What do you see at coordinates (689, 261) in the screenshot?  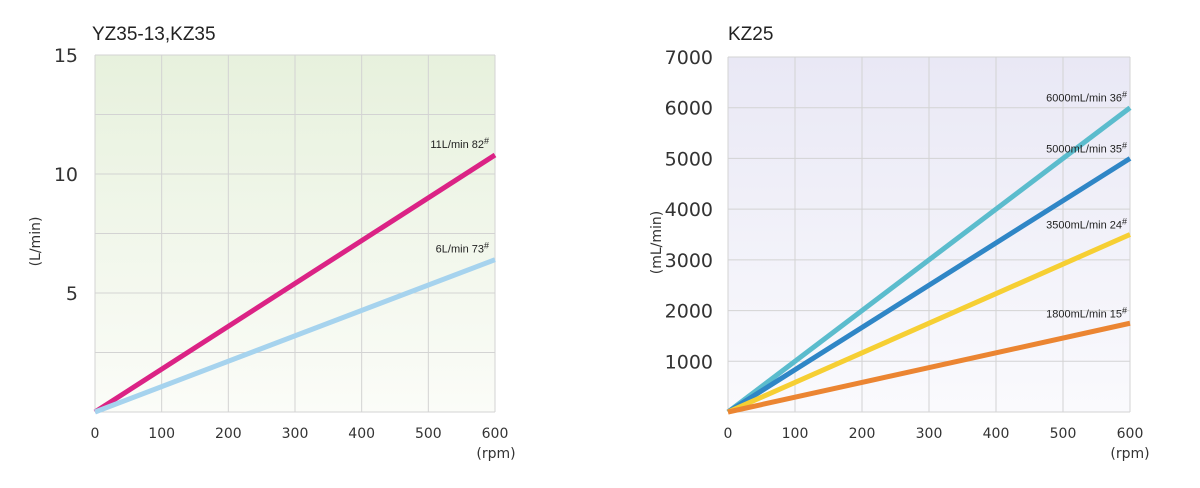 I see `y-tick-label: 3000` at bounding box center [689, 261].